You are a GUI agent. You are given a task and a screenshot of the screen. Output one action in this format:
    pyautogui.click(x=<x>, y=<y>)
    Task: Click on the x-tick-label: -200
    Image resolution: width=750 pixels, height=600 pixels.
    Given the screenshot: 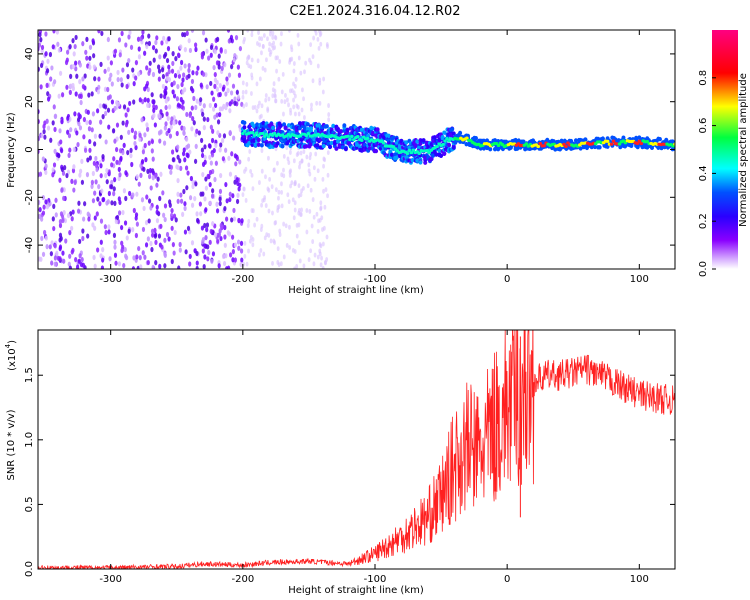 What is the action you would take?
    pyautogui.click(x=242, y=579)
    